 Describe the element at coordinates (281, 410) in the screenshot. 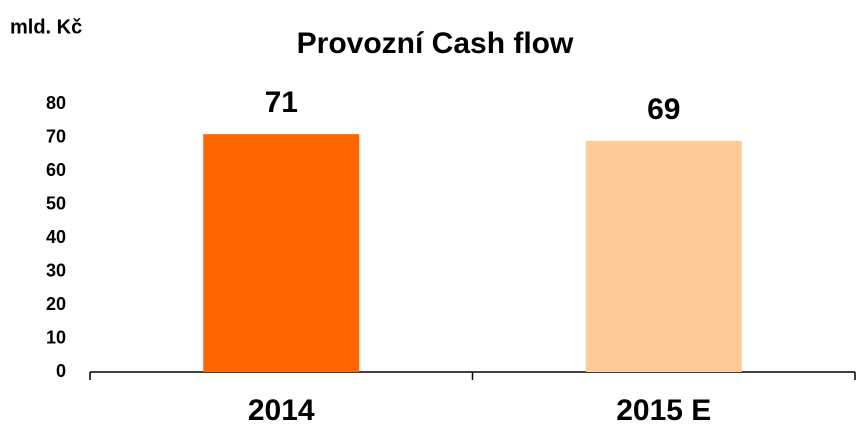

I see `x-tick-label: 2014` at that location.